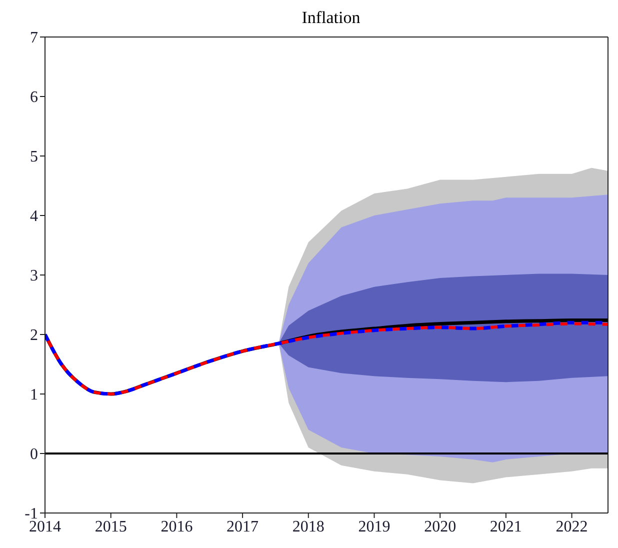 The image size is (618, 548). I want to click on x-tick-label: 2021, so click(506, 527).